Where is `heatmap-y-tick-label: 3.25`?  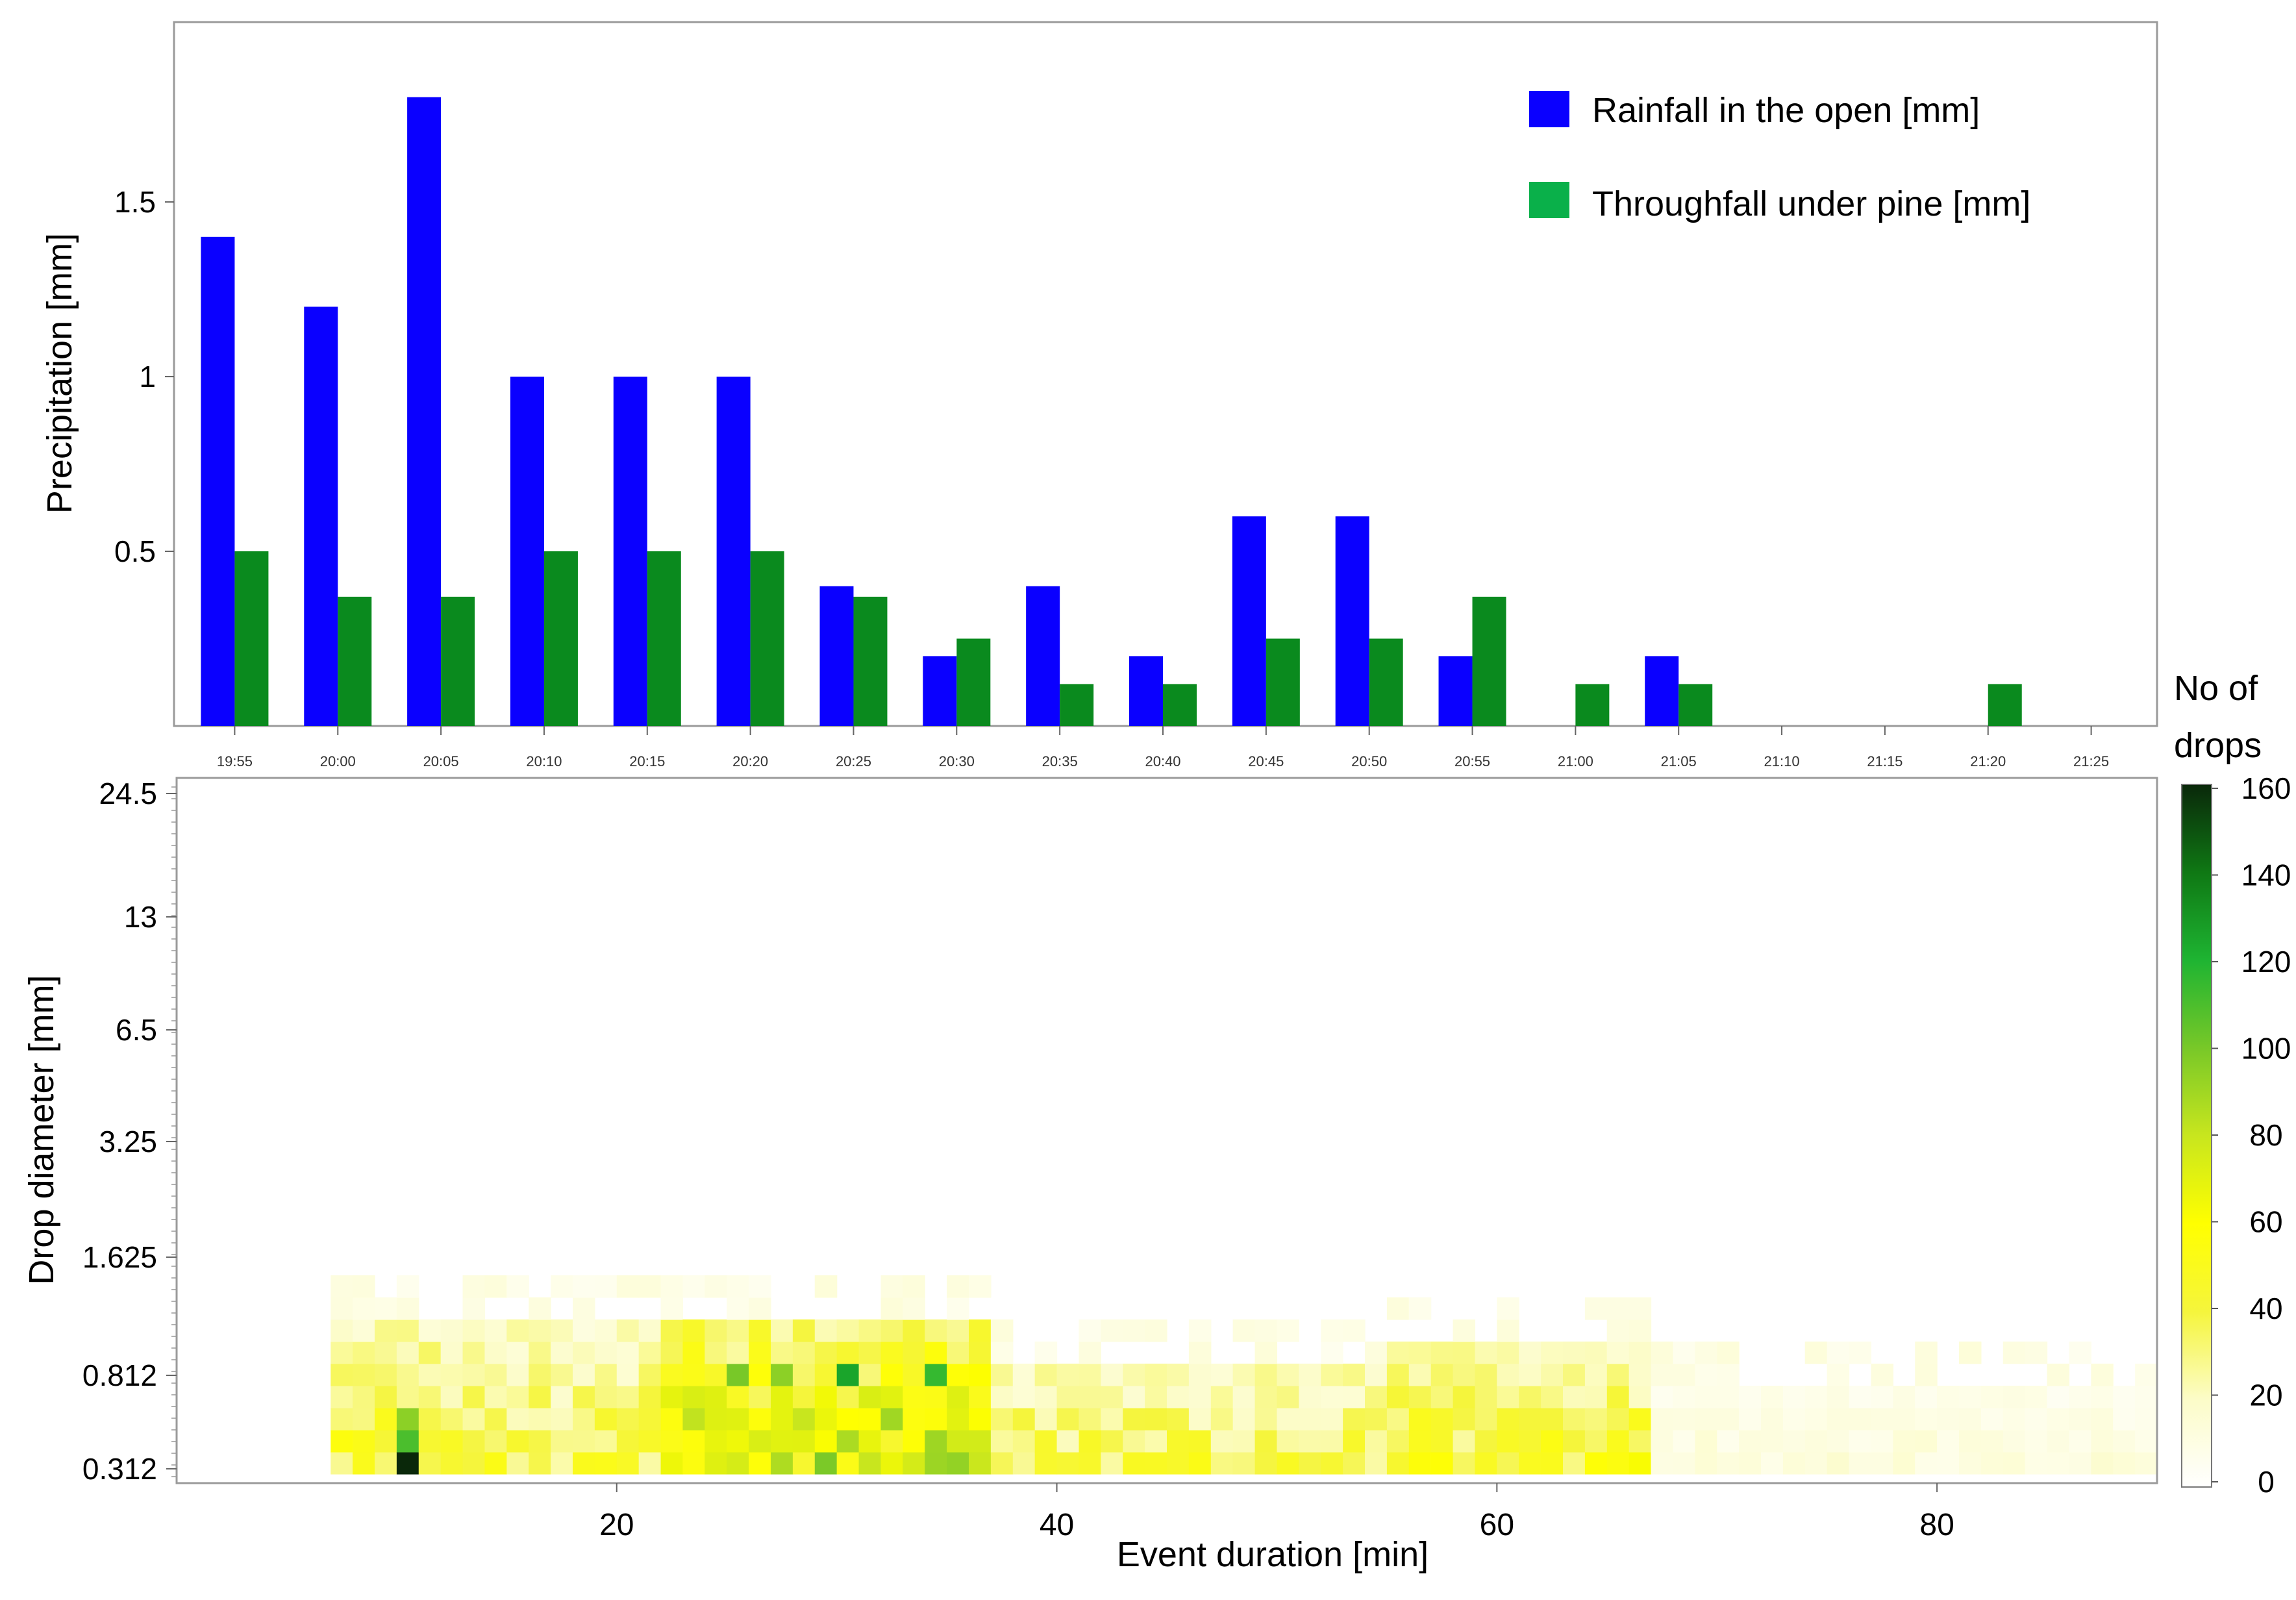 heatmap-y-tick-label: 3.25 is located at coordinates (128, 1141).